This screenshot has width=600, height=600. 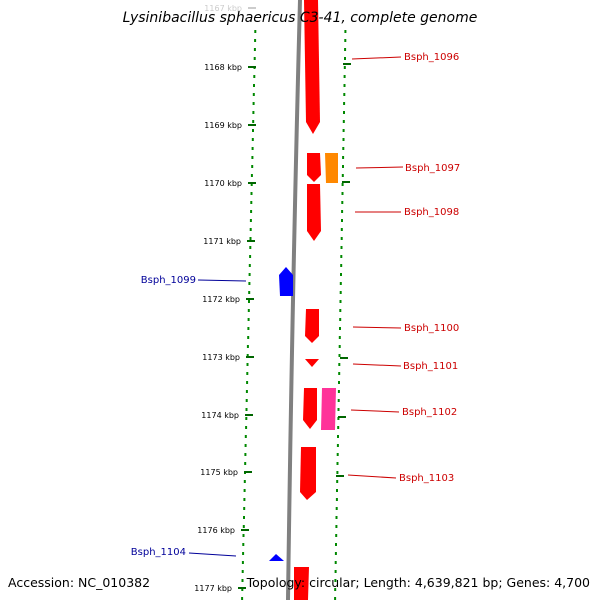 I want to click on right-dotted-track, so click(x=340, y=315).